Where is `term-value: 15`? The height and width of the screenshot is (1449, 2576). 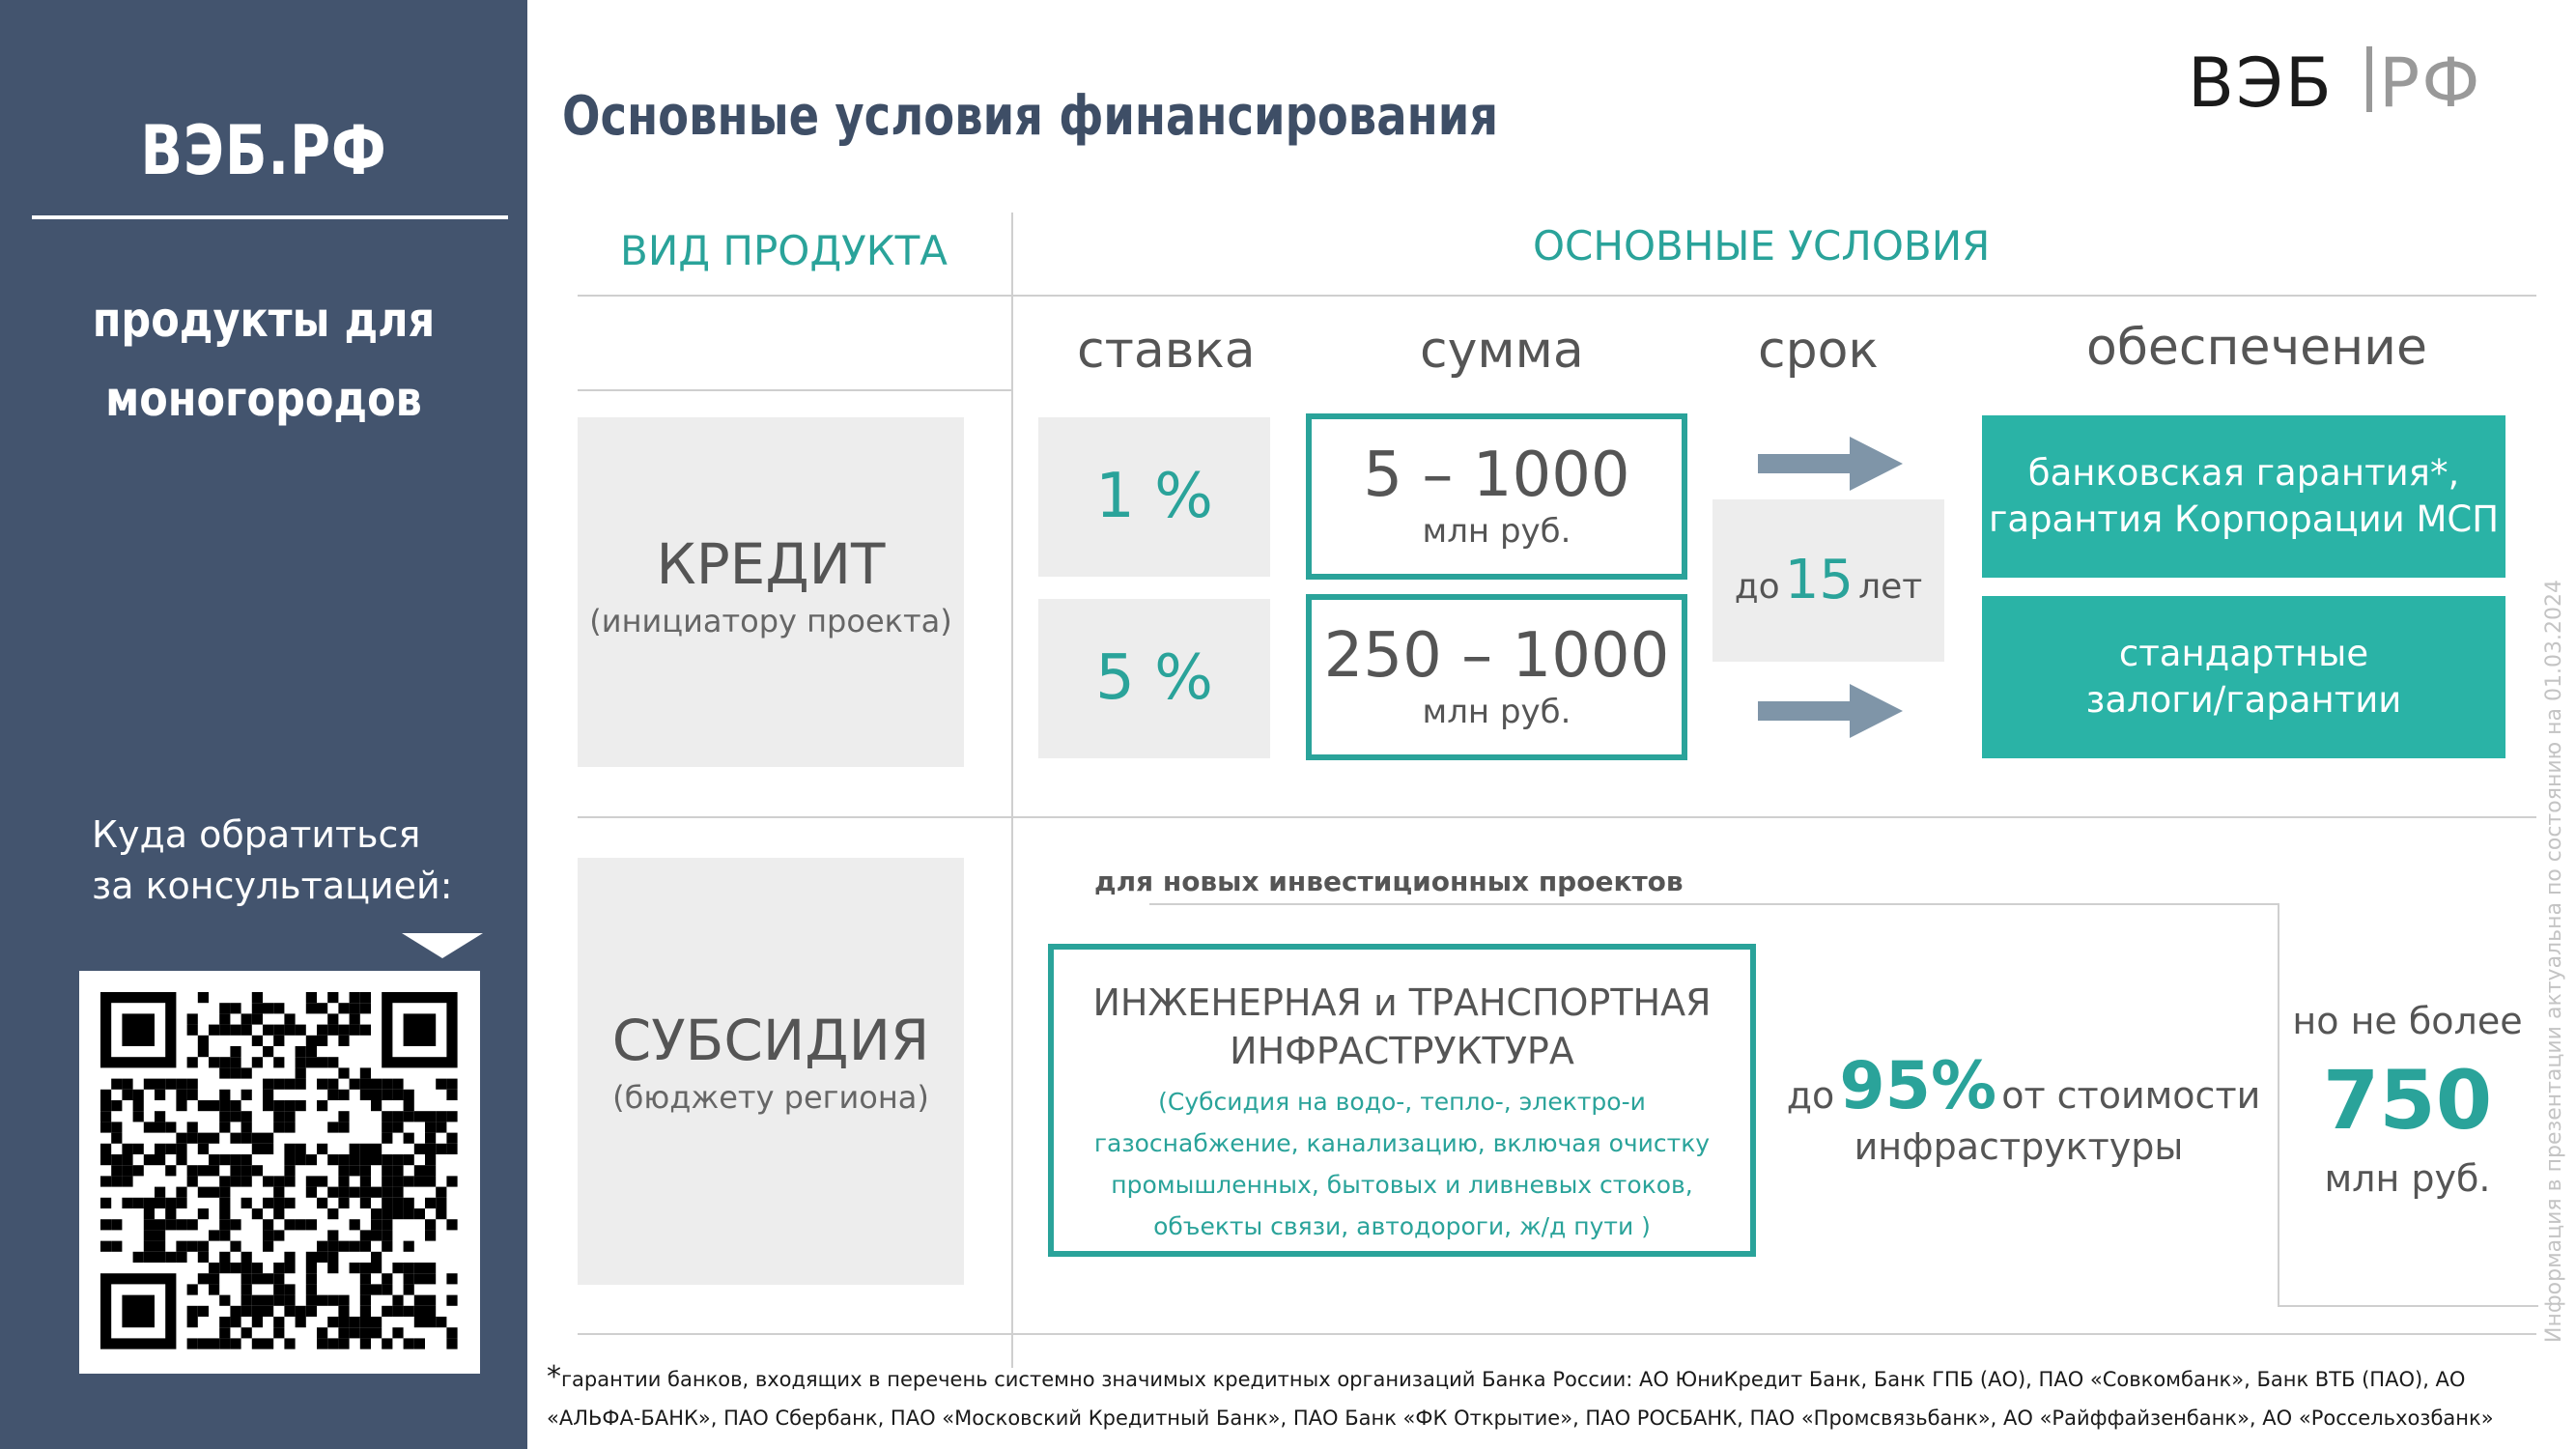 term-value: 15 is located at coordinates (1819, 580).